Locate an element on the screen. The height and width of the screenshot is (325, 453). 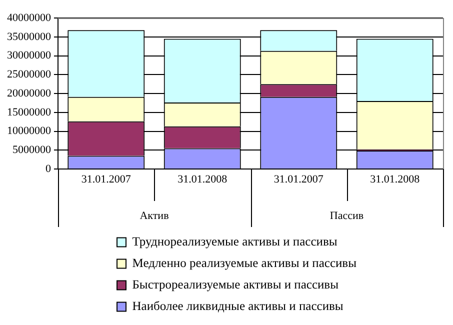
y-tick-label: 5000000 is located at coordinates (32, 150).